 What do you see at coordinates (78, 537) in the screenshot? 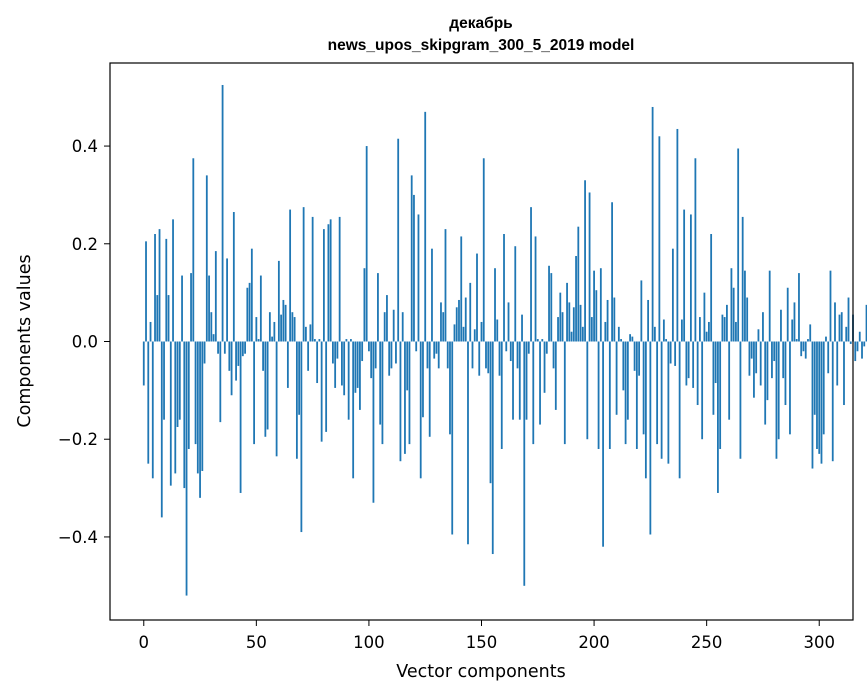
I see `y-tick-label: −0.4` at bounding box center [78, 537].